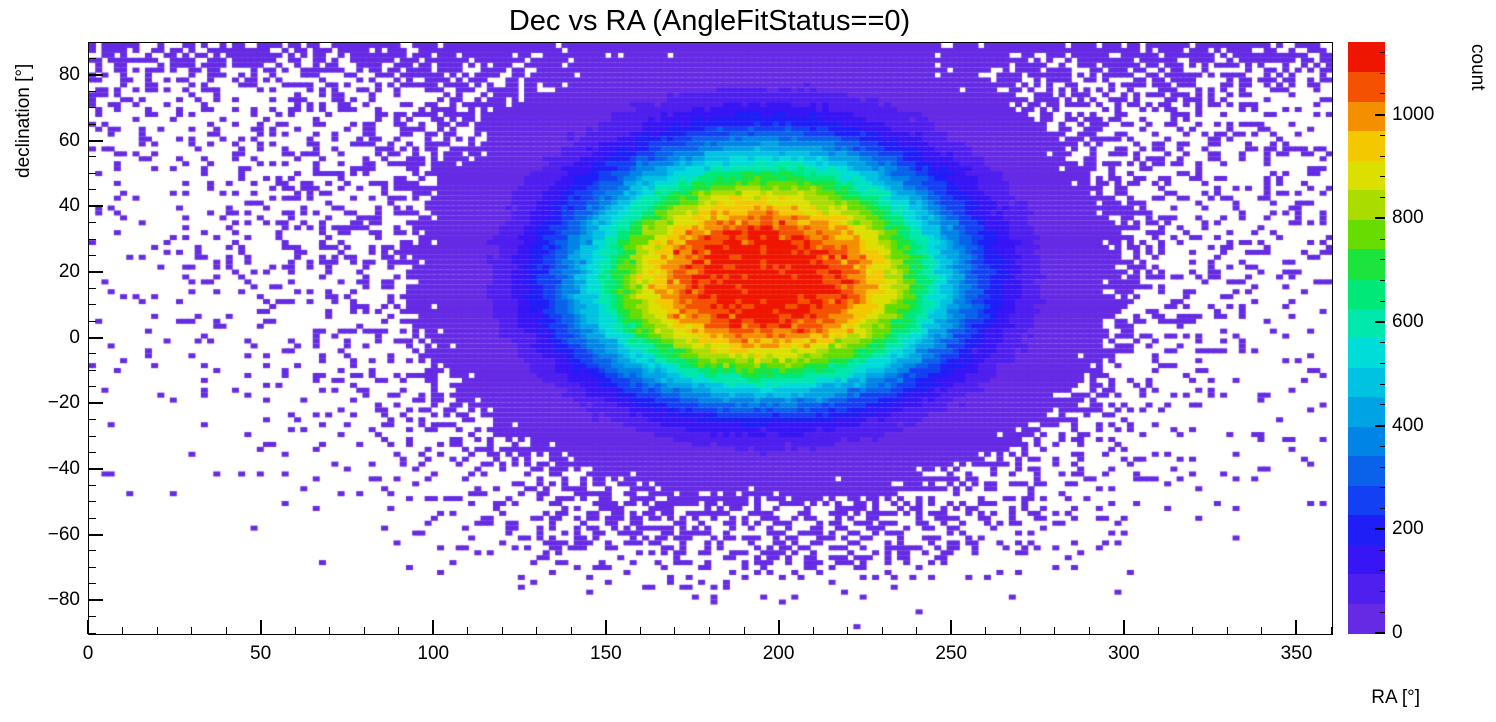 This screenshot has height=722, width=1496. What do you see at coordinates (1408, 425) in the screenshot?
I see `colorbar-tick-label: 400` at bounding box center [1408, 425].